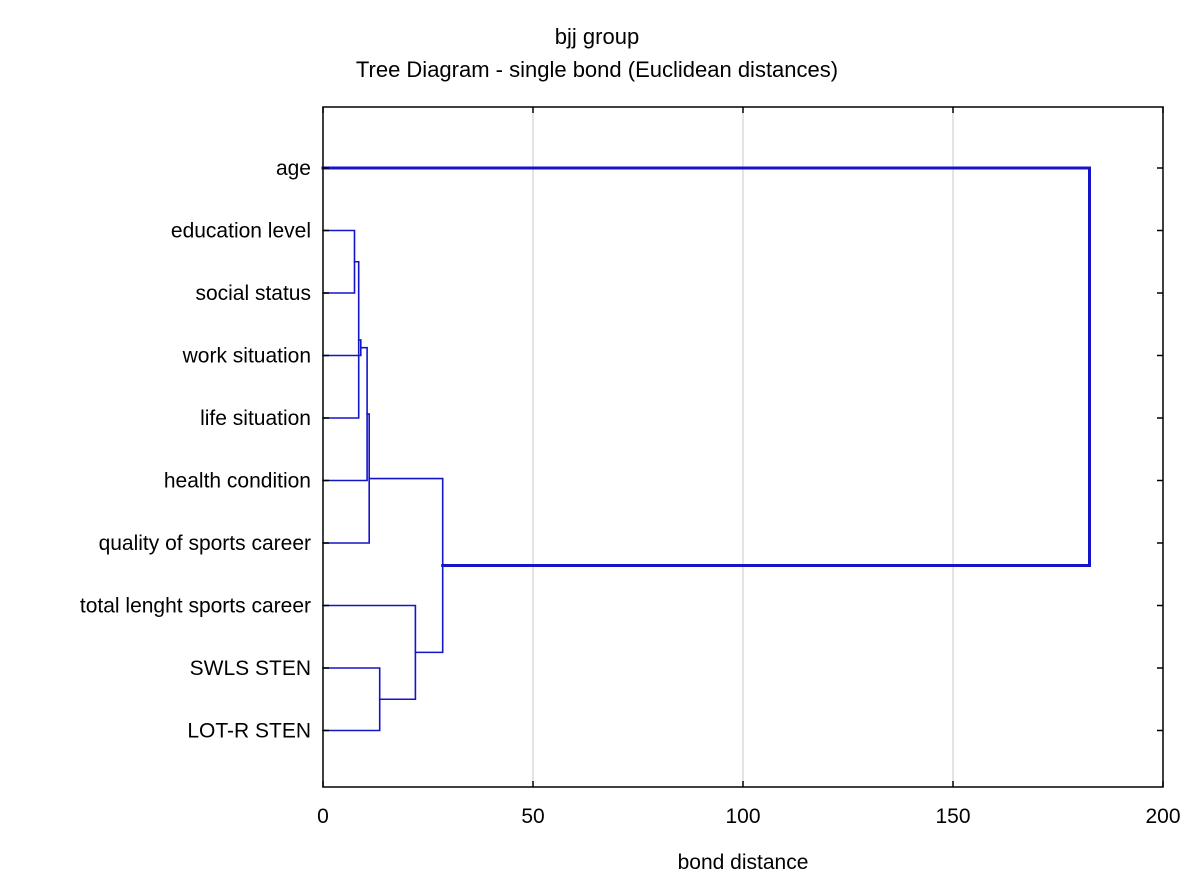 The width and height of the screenshot is (1203, 895). What do you see at coordinates (952, 816) in the screenshot?
I see `x-tick-label: 150` at bounding box center [952, 816].